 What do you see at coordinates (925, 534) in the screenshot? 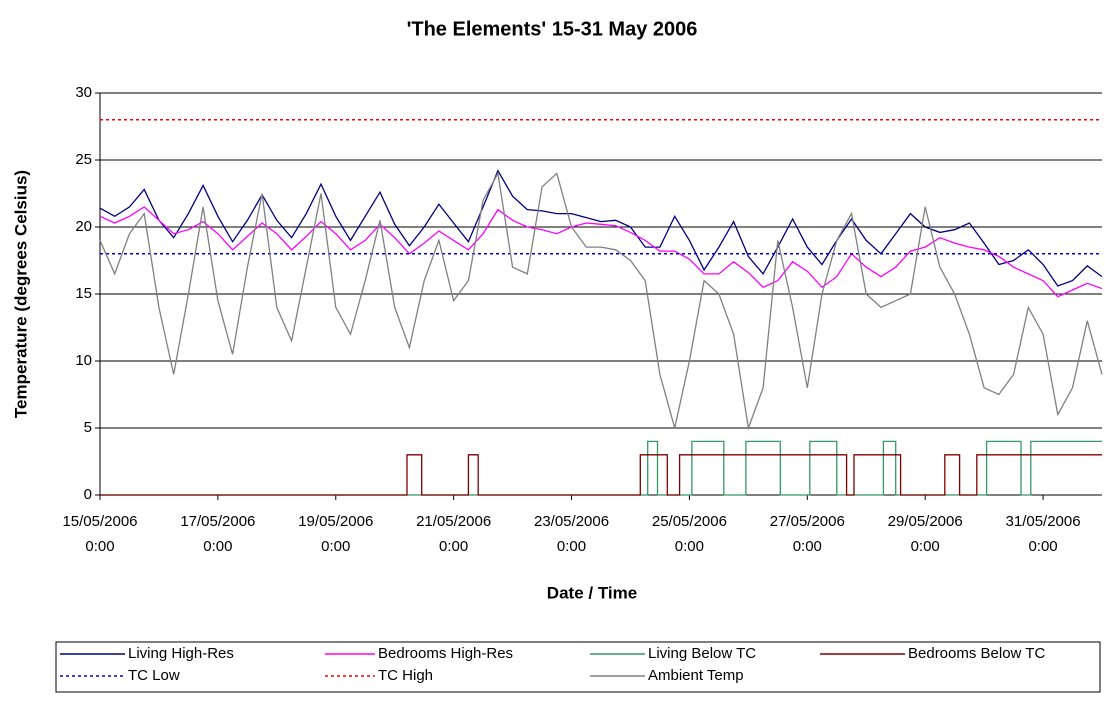
I see `x-tick-label: 29/05/2006 0:00` at bounding box center [925, 534].